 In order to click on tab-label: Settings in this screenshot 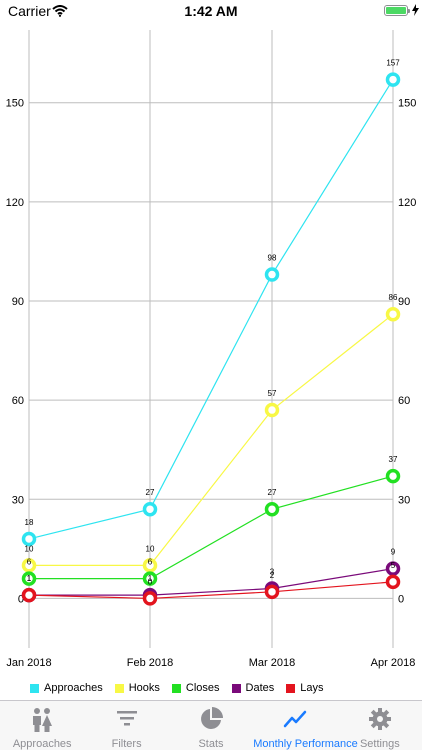, I will do `click(379, 744)`.